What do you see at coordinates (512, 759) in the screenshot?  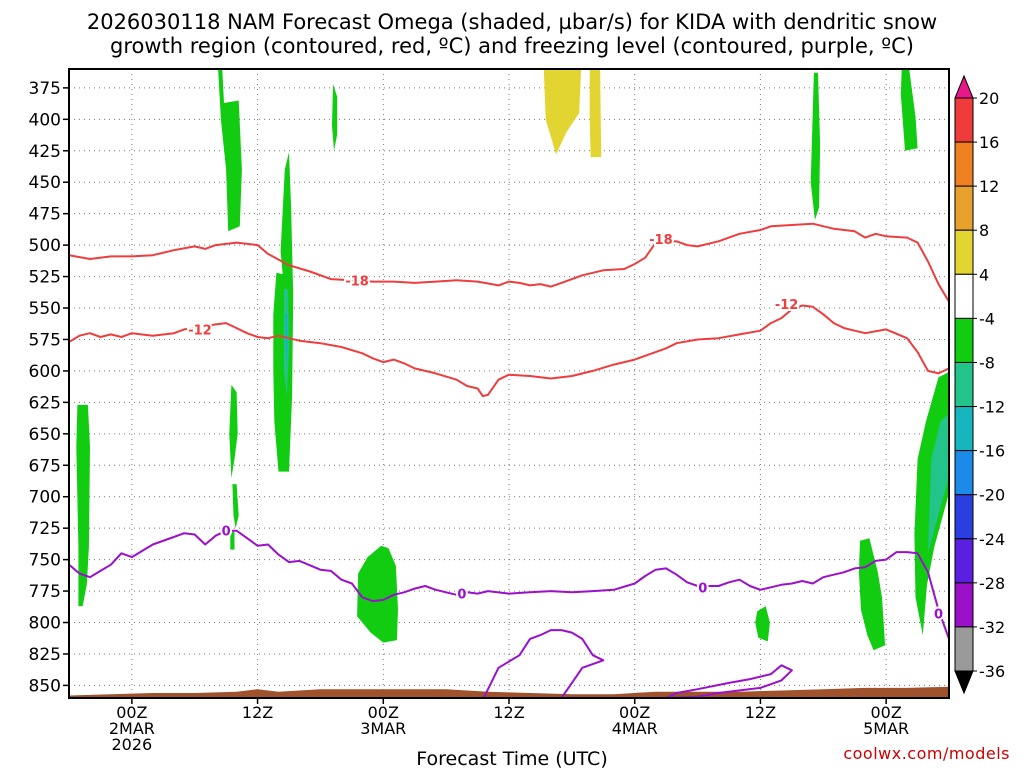 I see `x-axis-label: Forecast Time (UTC)` at bounding box center [512, 759].